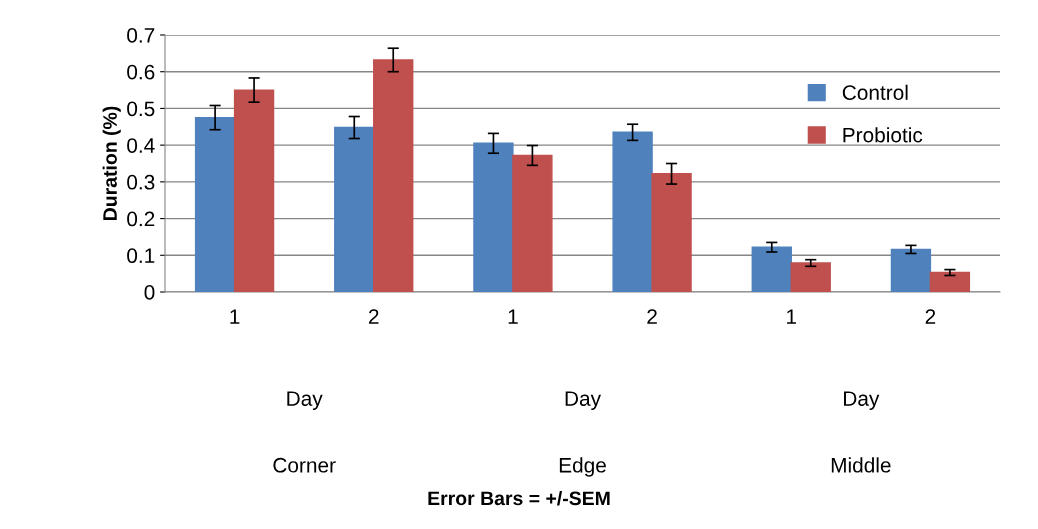  Describe the element at coordinates (141, 256) in the screenshot. I see `y-tick-label: 0.1` at that location.